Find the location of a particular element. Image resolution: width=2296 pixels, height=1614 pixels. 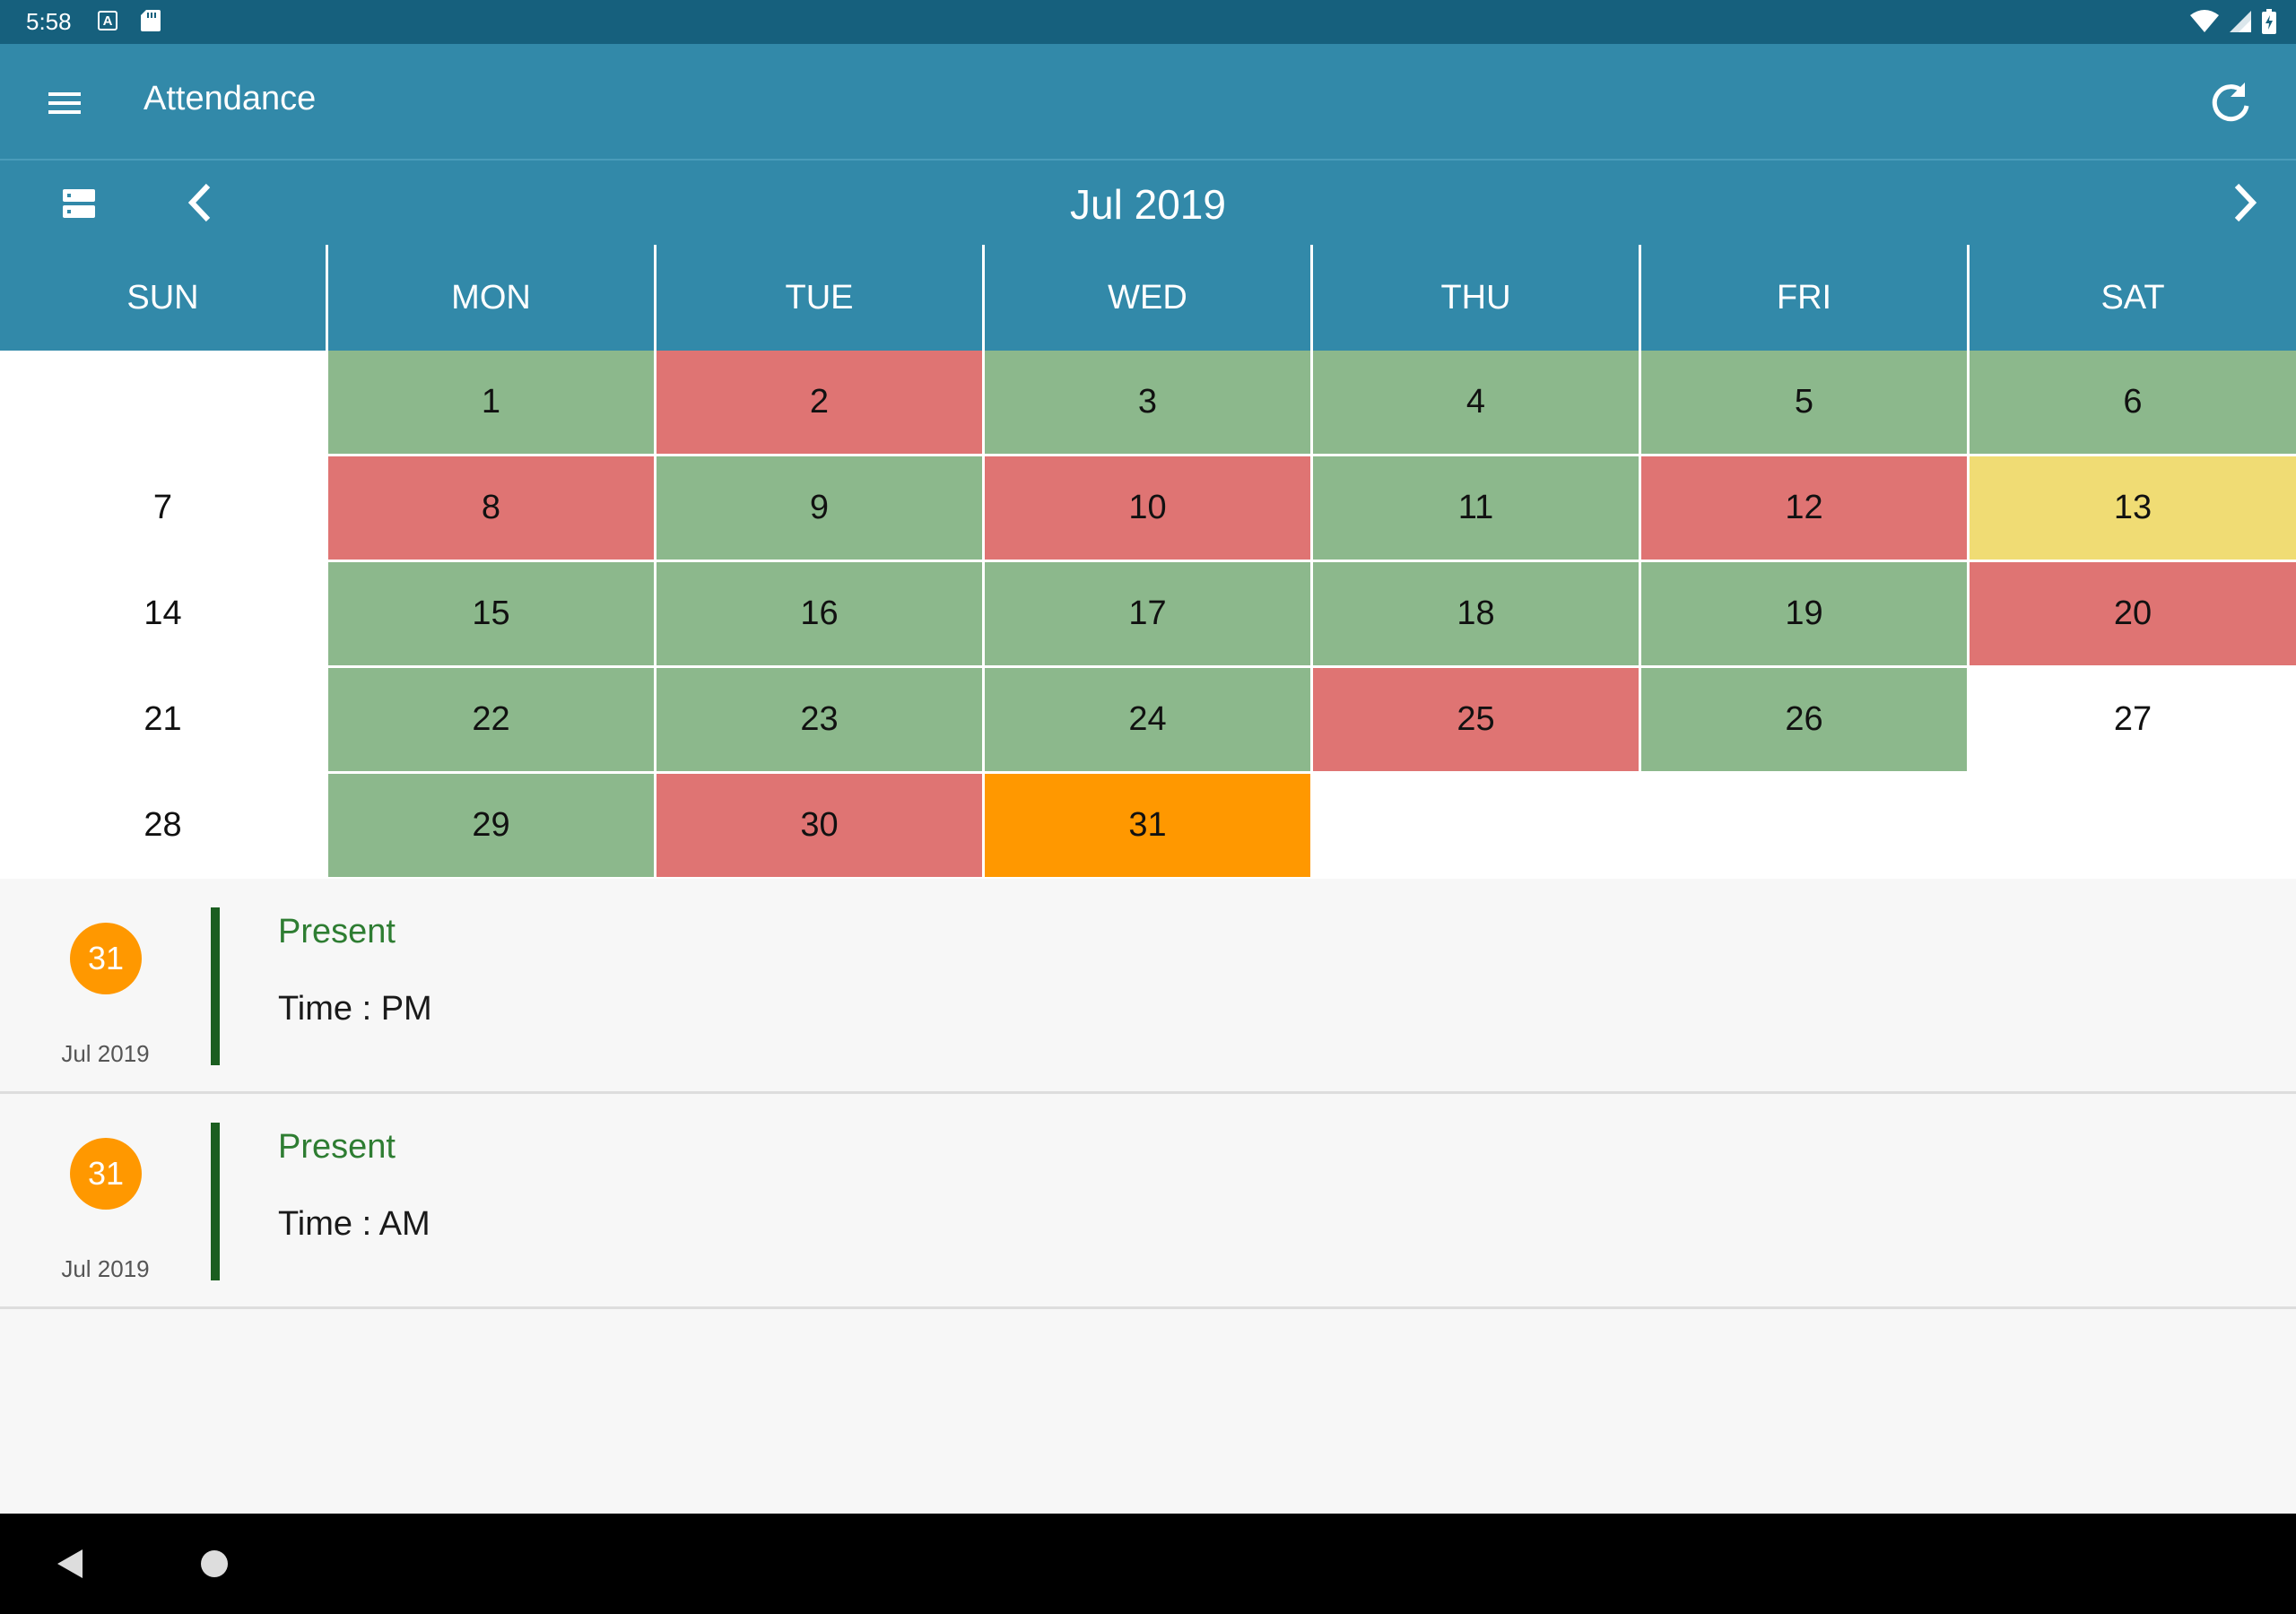

calendar-day-10: 10 is located at coordinates (1147, 508).